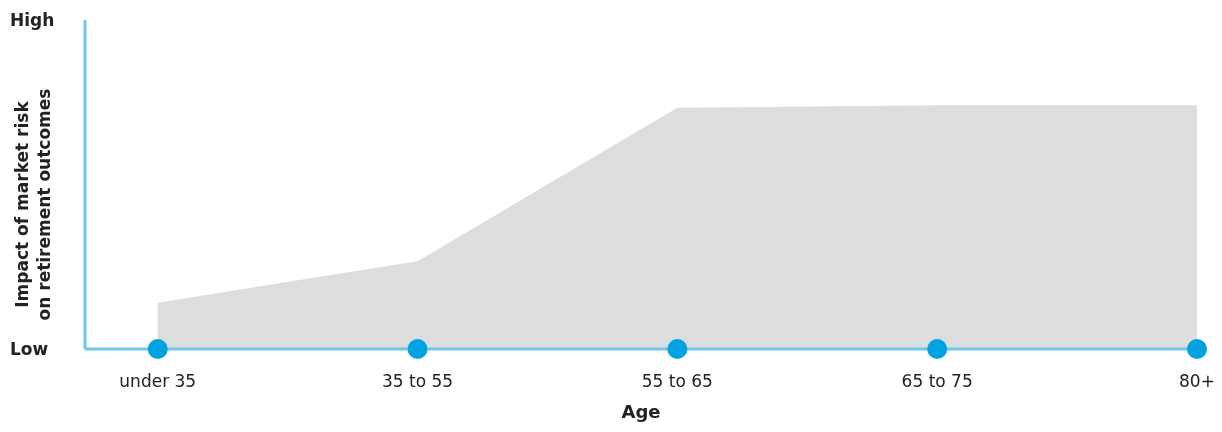  I want to click on x-axis-title: Age, so click(641, 411).